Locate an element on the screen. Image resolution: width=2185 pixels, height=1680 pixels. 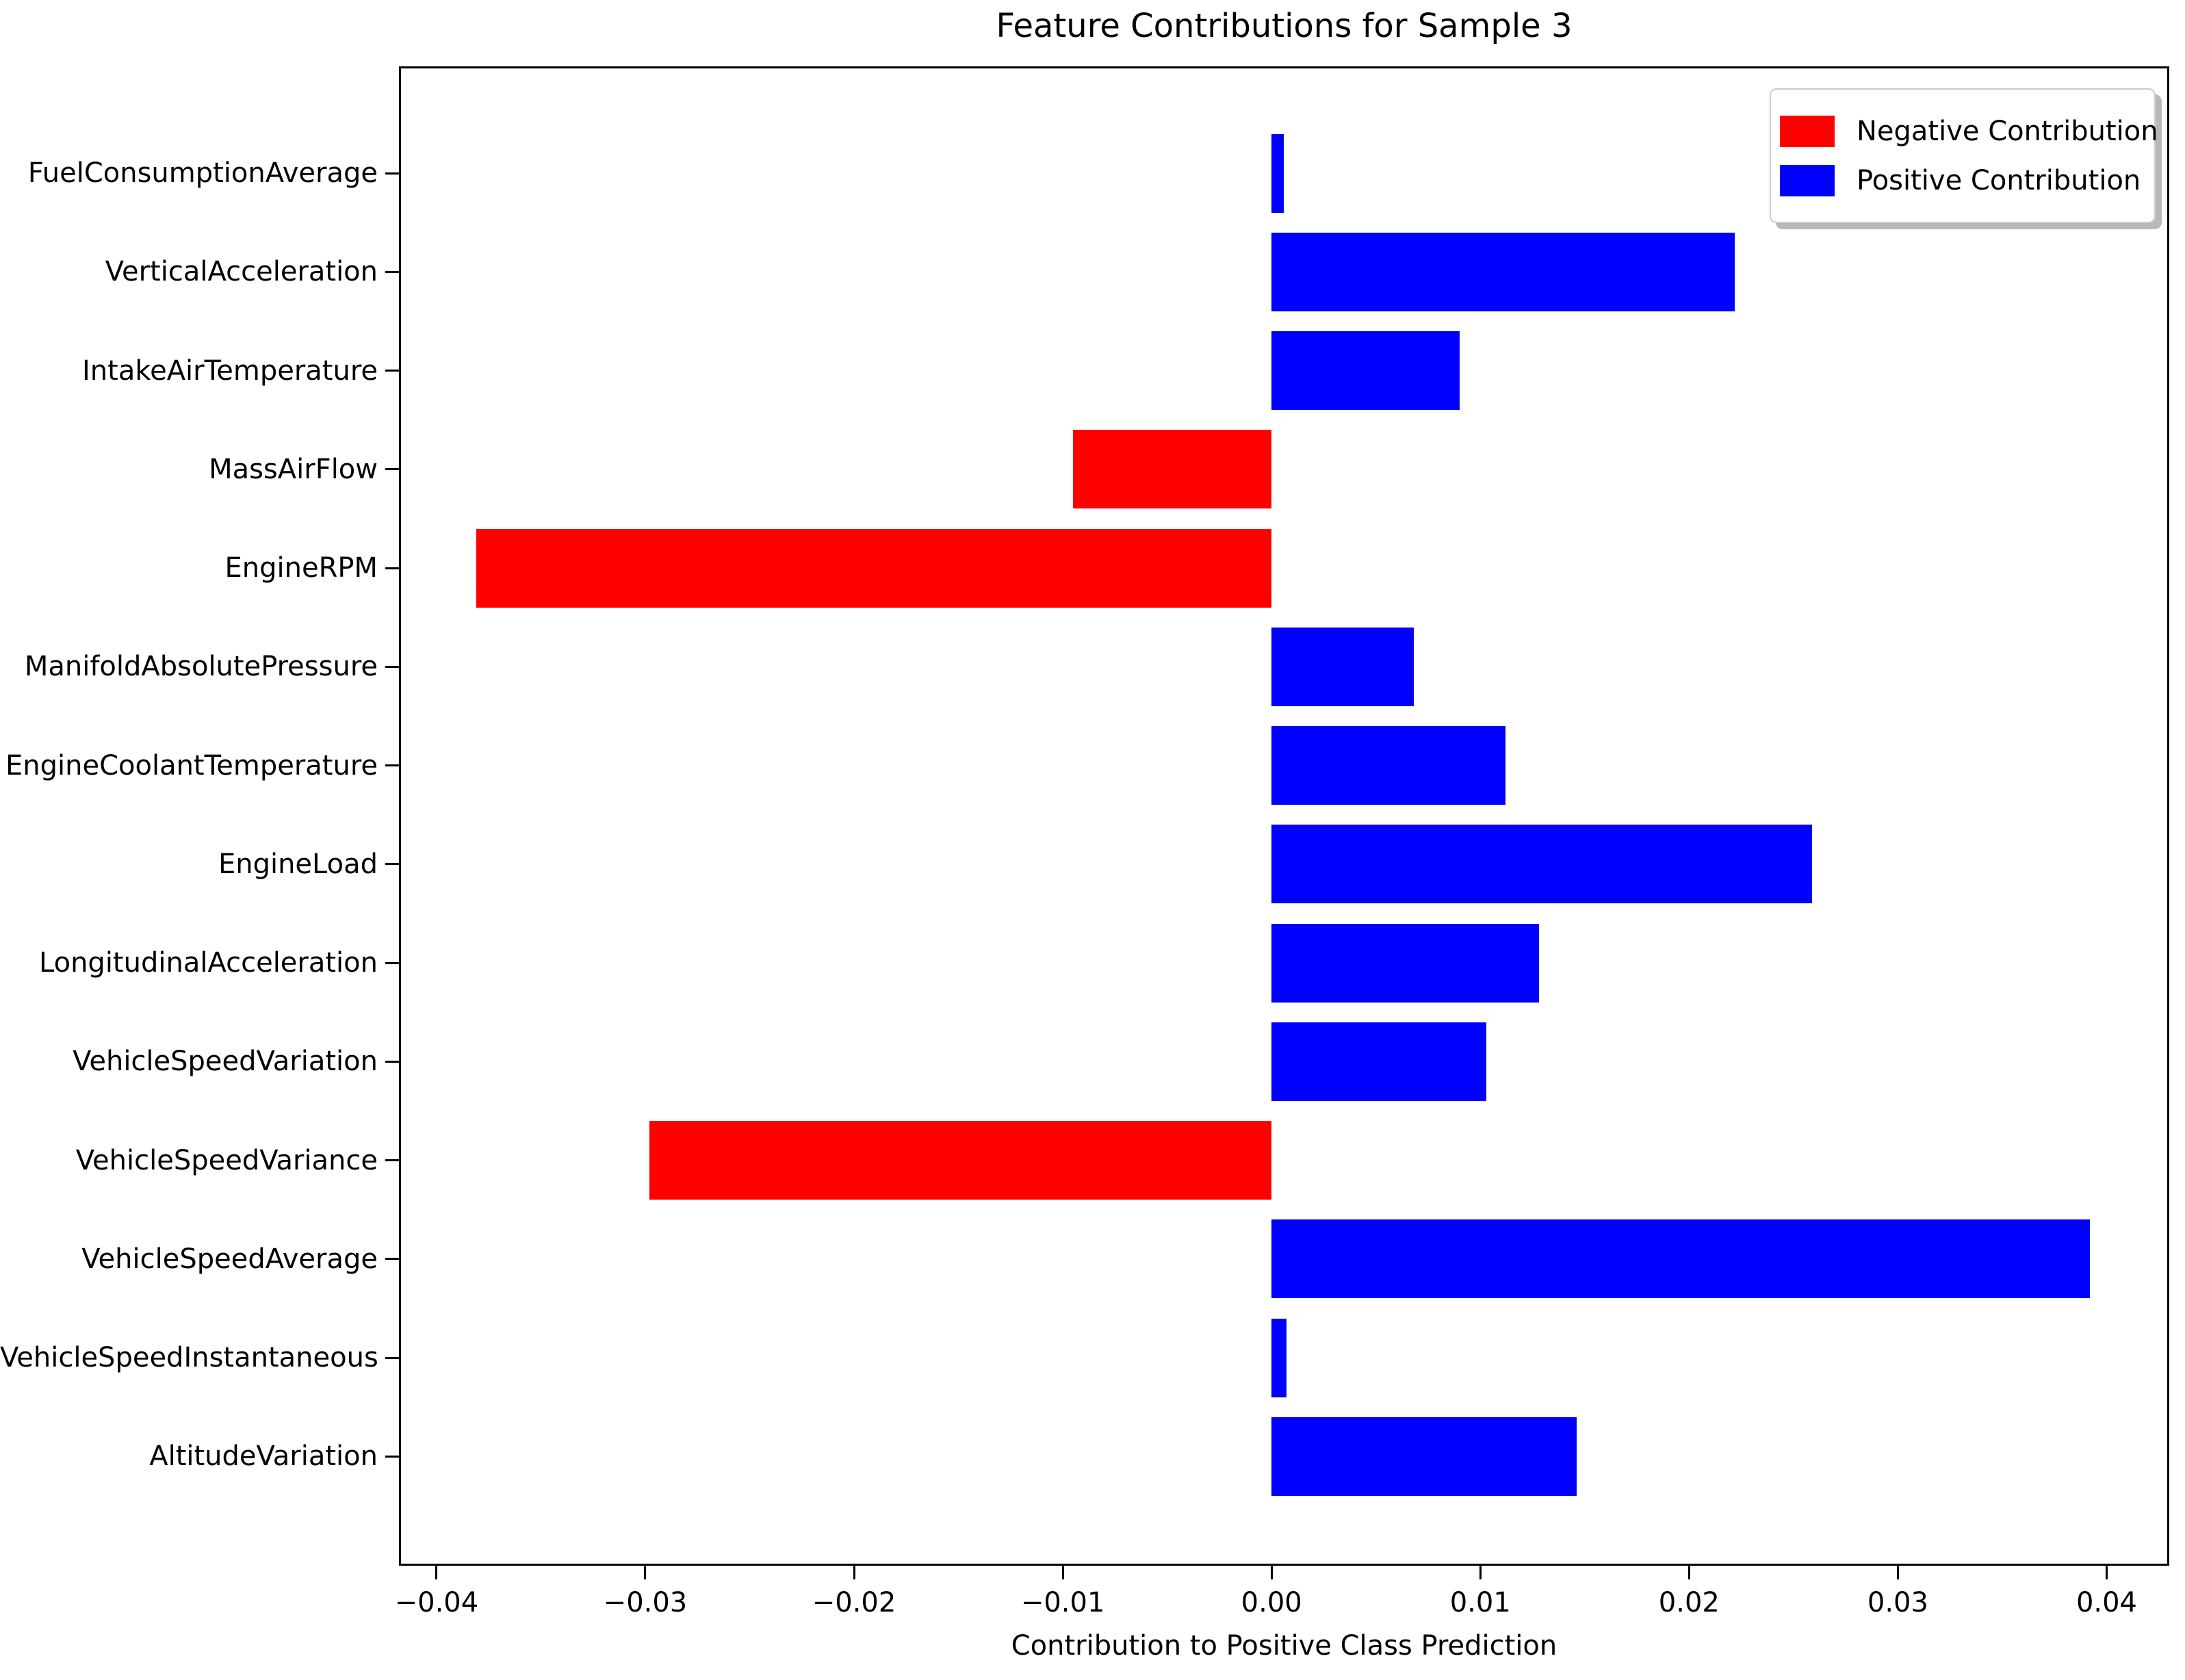
y-tick-VehicleSpeedVariation is located at coordinates (392, 1061).